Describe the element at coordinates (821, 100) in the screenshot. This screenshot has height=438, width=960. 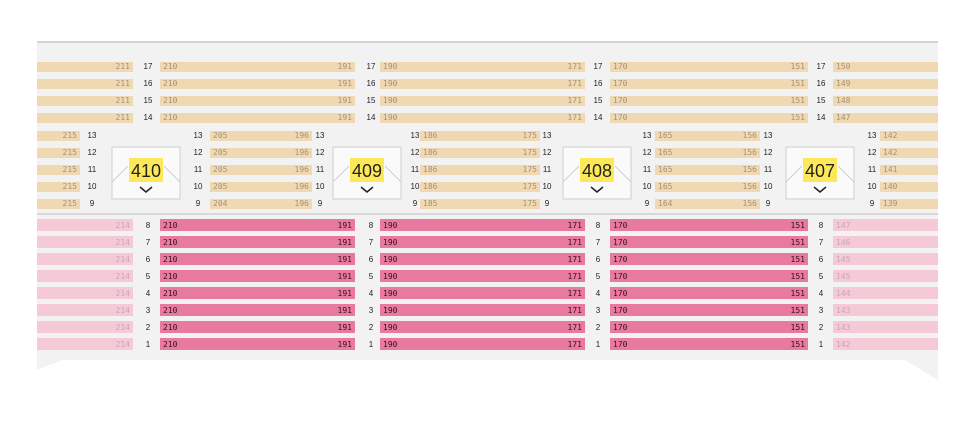
I see `row-number: 15` at that location.